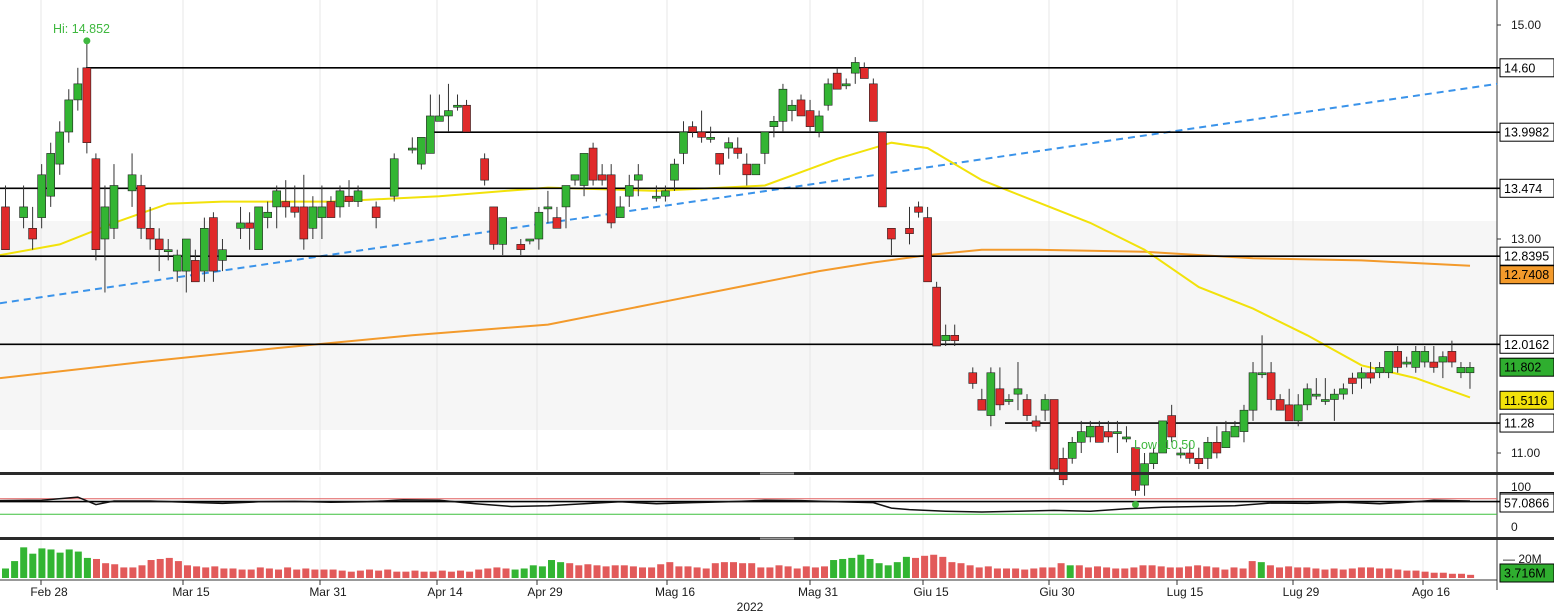 The image size is (1554, 616). What do you see at coordinates (191, 592) in the screenshot?
I see `date-tick-label: Mar 15` at bounding box center [191, 592].